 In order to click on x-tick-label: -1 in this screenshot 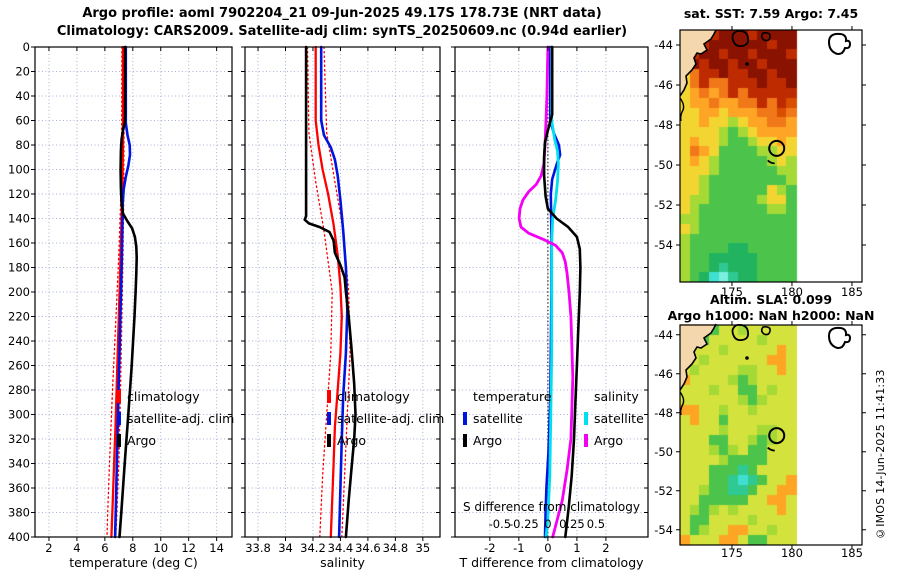, I will do `click(518, 548)`.